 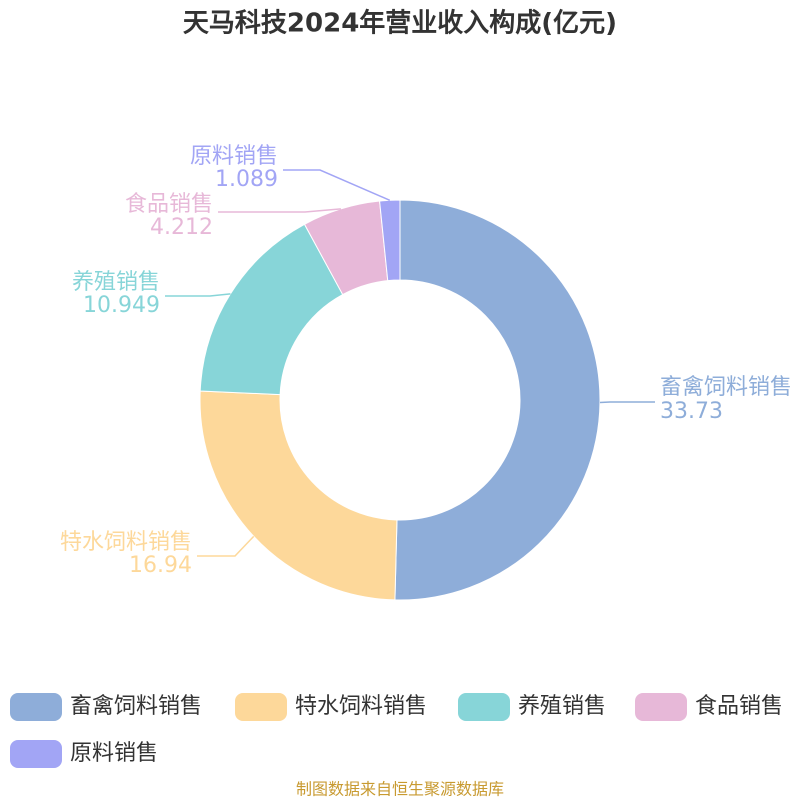 I want to click on source-note: 制图数据来自恒生聚源数据库, so click(x=400, y=789).